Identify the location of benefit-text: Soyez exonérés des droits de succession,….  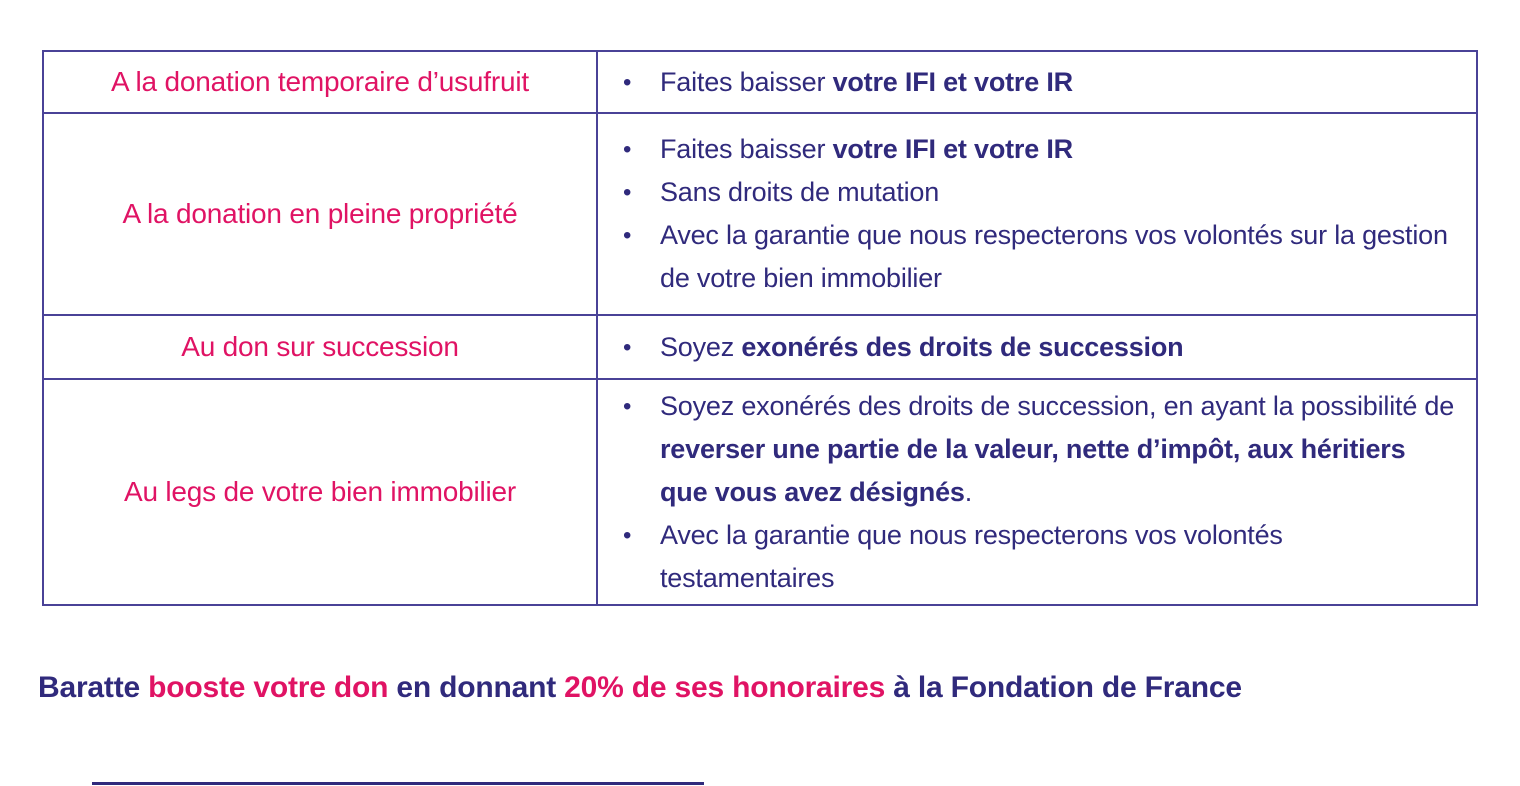
(1057, 448).